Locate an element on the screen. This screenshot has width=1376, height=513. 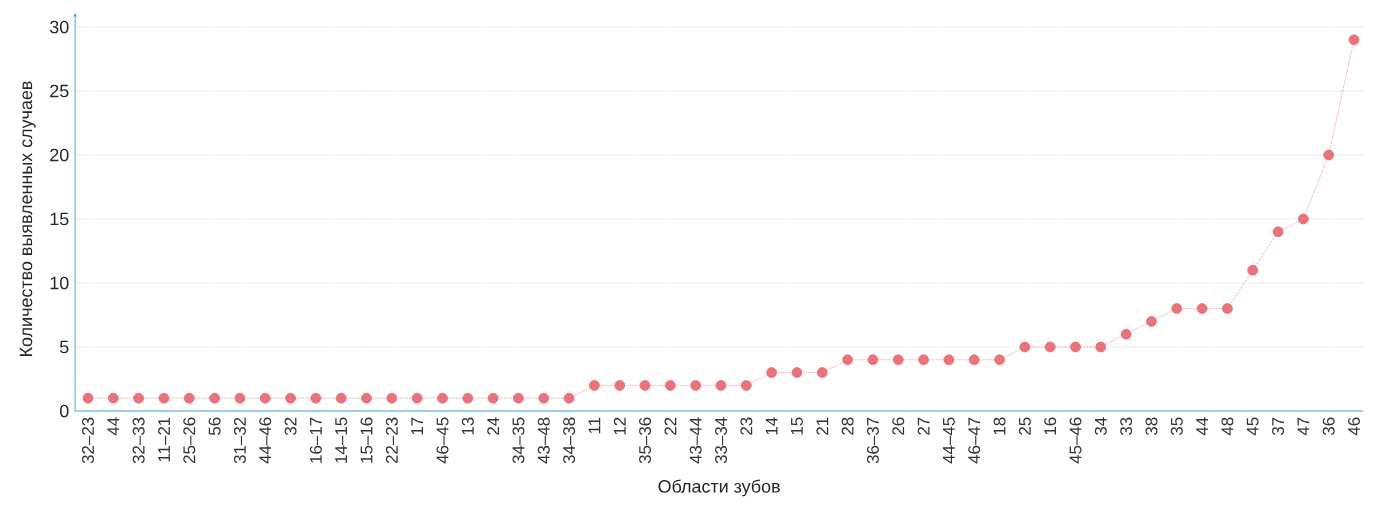
x-tick-label: 15–16 is located at coordinates (366, 440).